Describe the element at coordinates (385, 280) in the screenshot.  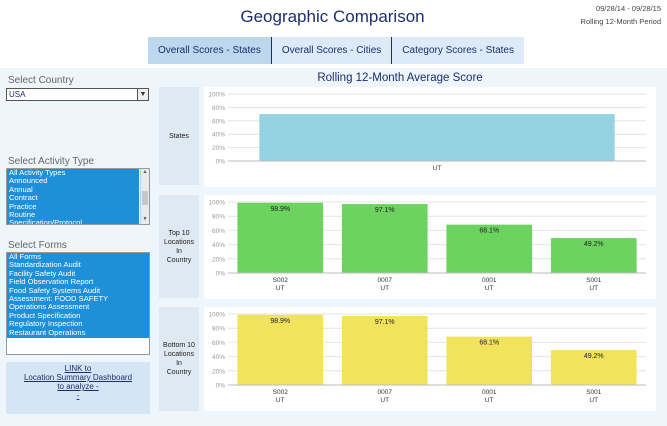
I see `x-tick-label: 0007` at that location.